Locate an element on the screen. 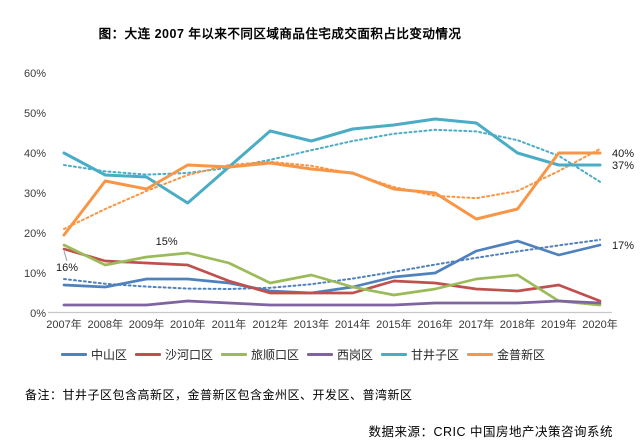 The height and width of the screenshot is (447, 641). y-tick-label: 40% is located at coordinates (35, 154).